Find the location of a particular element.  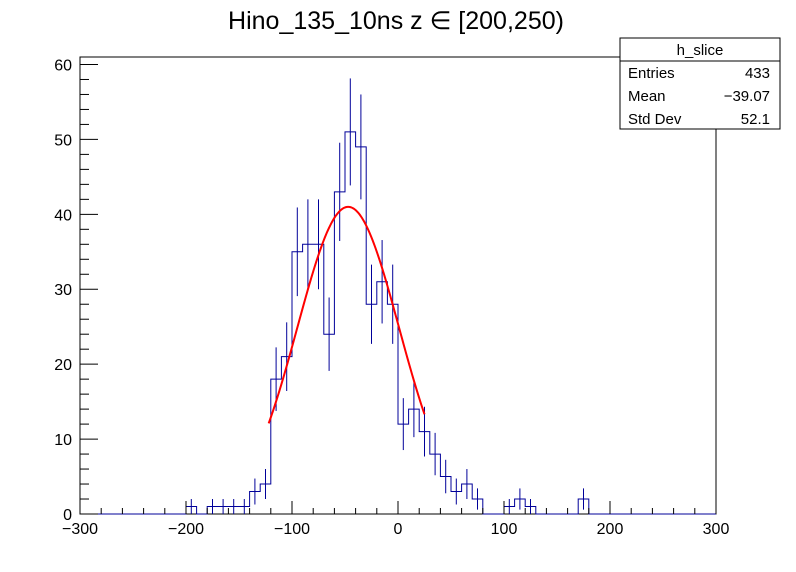

x-tick-label: −200 is located at coordinates (186, 529).